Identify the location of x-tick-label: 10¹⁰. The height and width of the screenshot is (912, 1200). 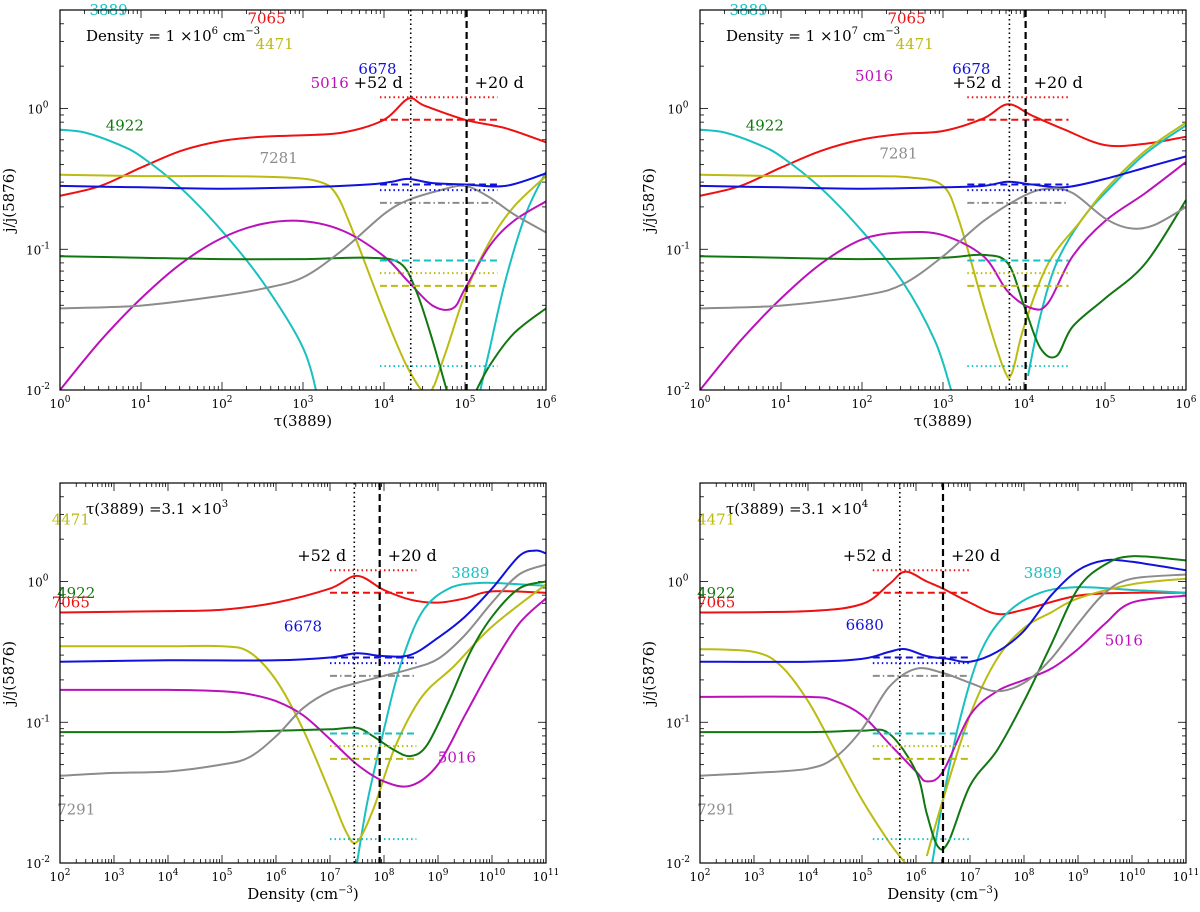
(492, 876).